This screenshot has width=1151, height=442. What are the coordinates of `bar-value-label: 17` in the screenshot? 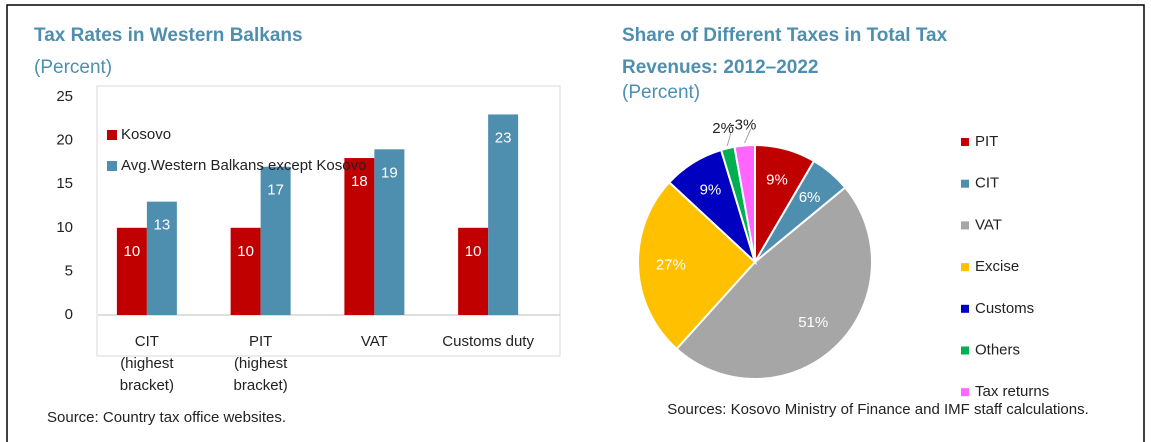 It's located at (275, 190).